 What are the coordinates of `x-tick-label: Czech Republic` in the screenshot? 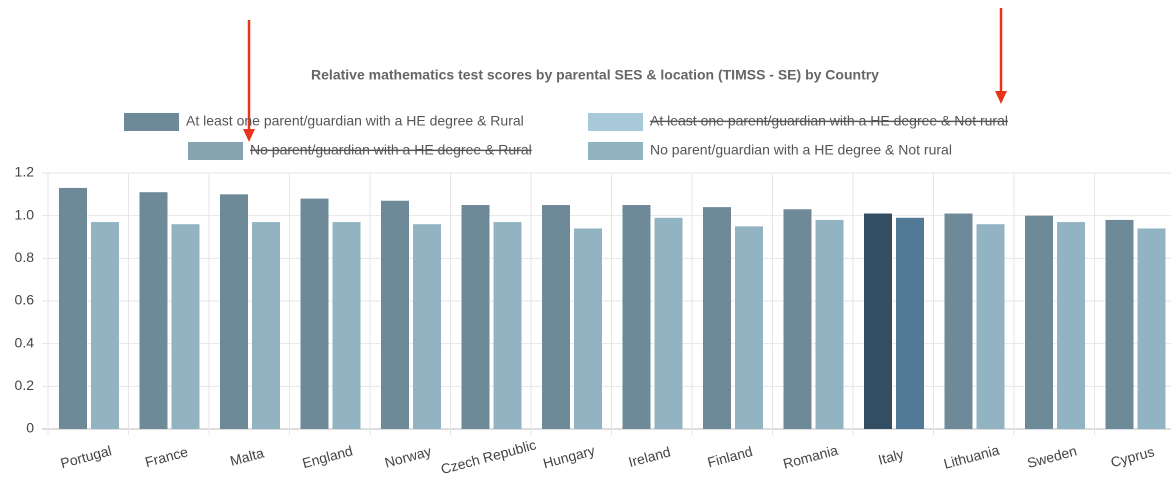 It's located at (488, 456).